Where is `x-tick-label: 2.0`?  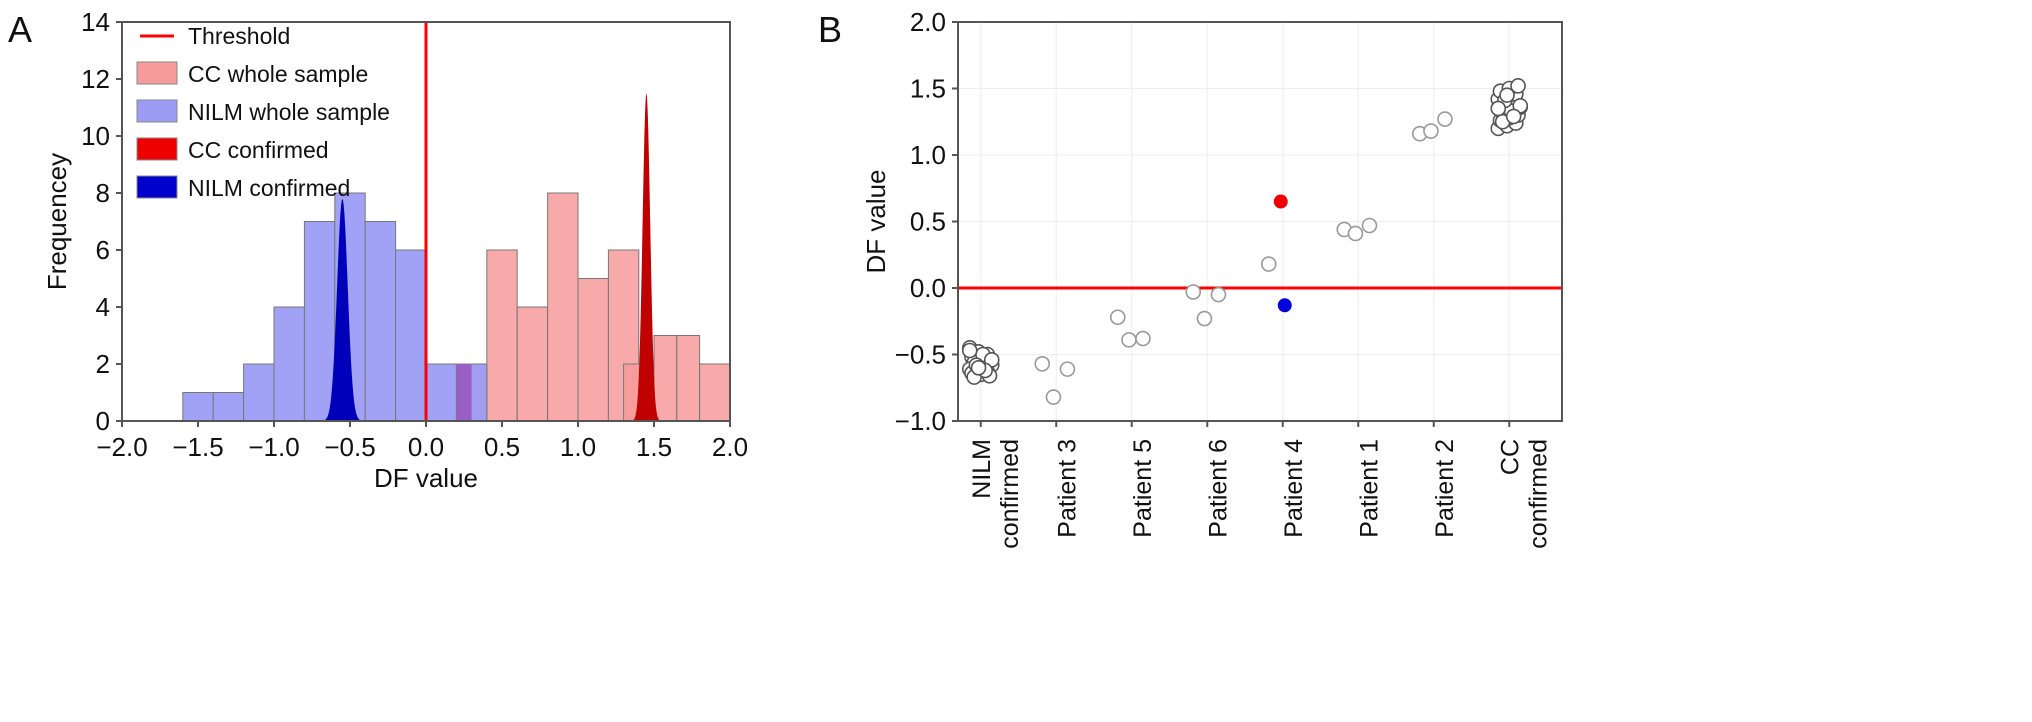 x-tick-label: 2.0 is located at coordinates (730, 447).